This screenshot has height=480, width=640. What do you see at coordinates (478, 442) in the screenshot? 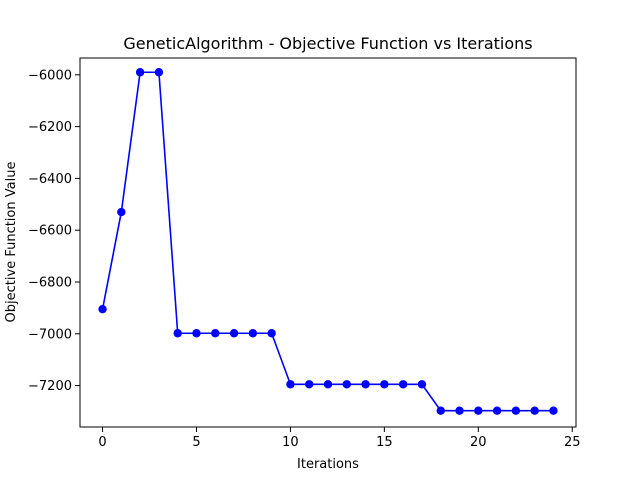
I see `x-tick-label: 20` at bounding box center [478, 442].